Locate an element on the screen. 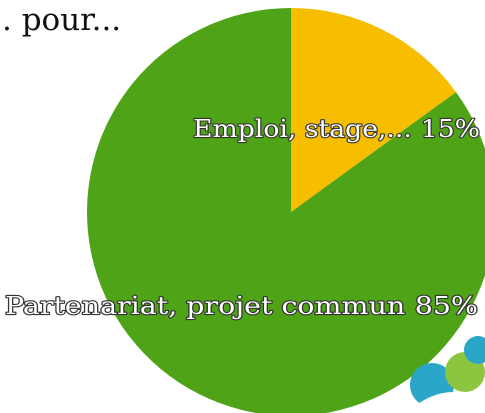 The height and width of the screenshot is (413, 485). category-label: Partenariat, projet commun is located at coordinates (205, 306).